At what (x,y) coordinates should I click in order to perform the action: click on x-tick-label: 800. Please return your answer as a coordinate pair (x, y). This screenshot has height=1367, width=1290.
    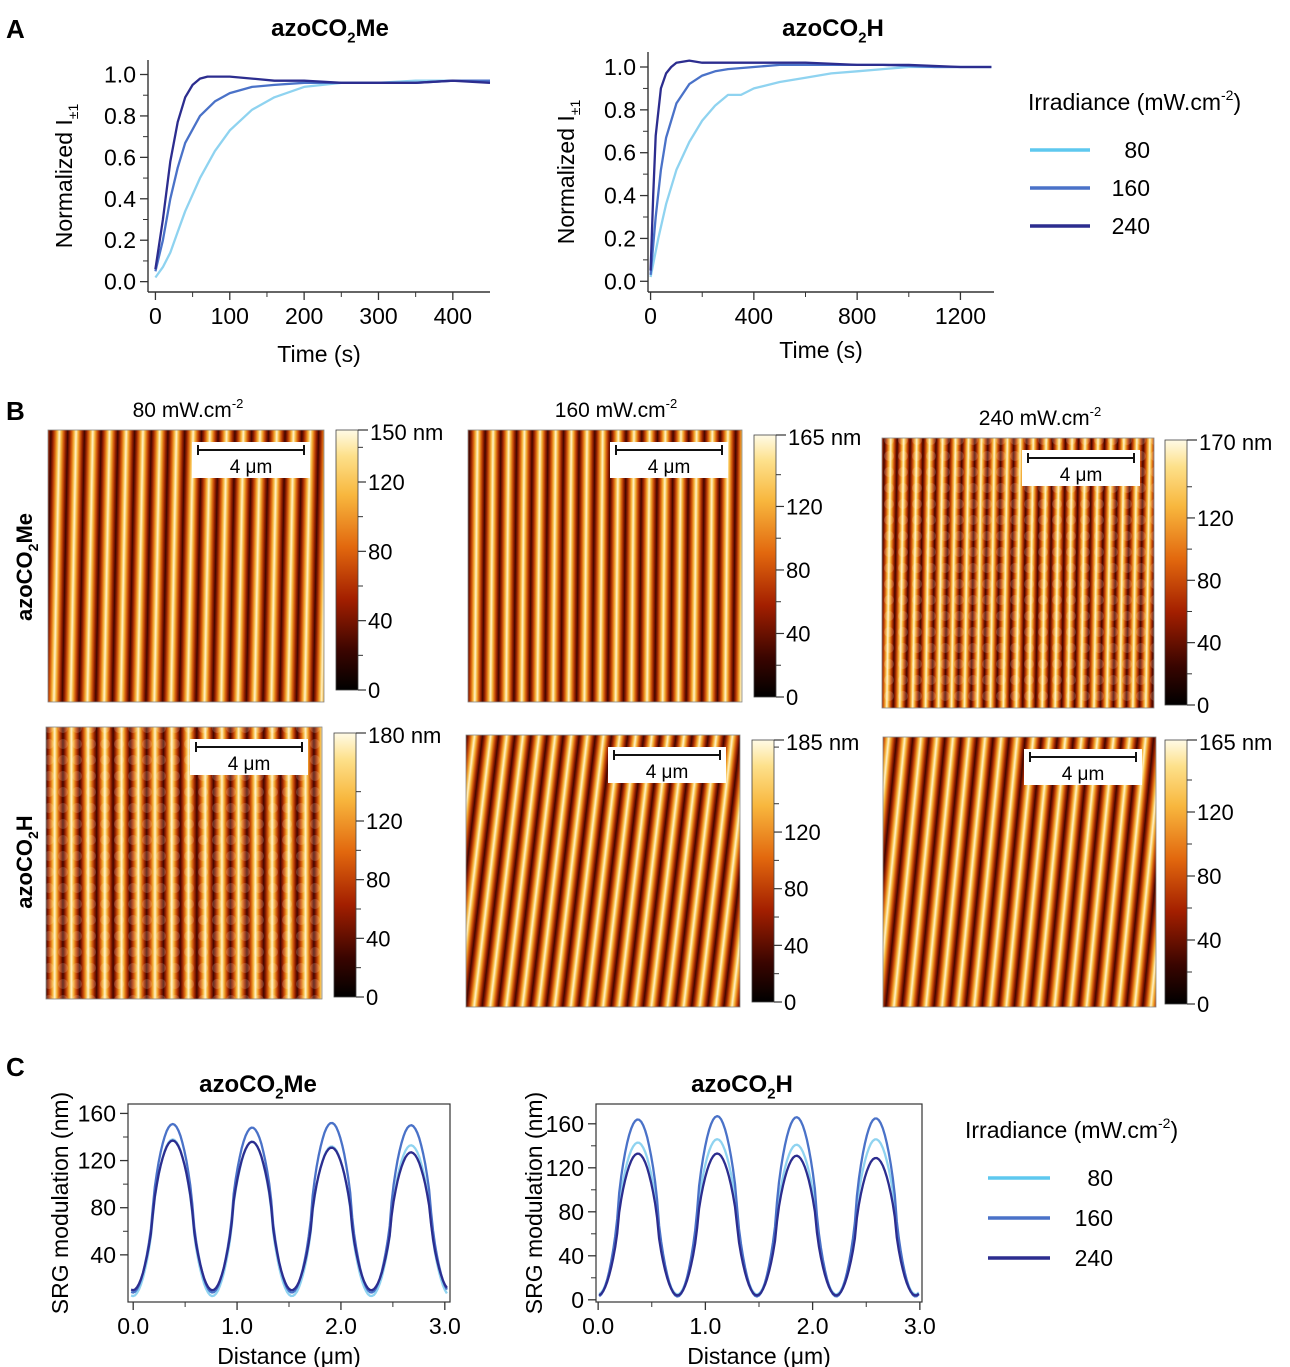
    Looking at the image, I should click on (857, 316).